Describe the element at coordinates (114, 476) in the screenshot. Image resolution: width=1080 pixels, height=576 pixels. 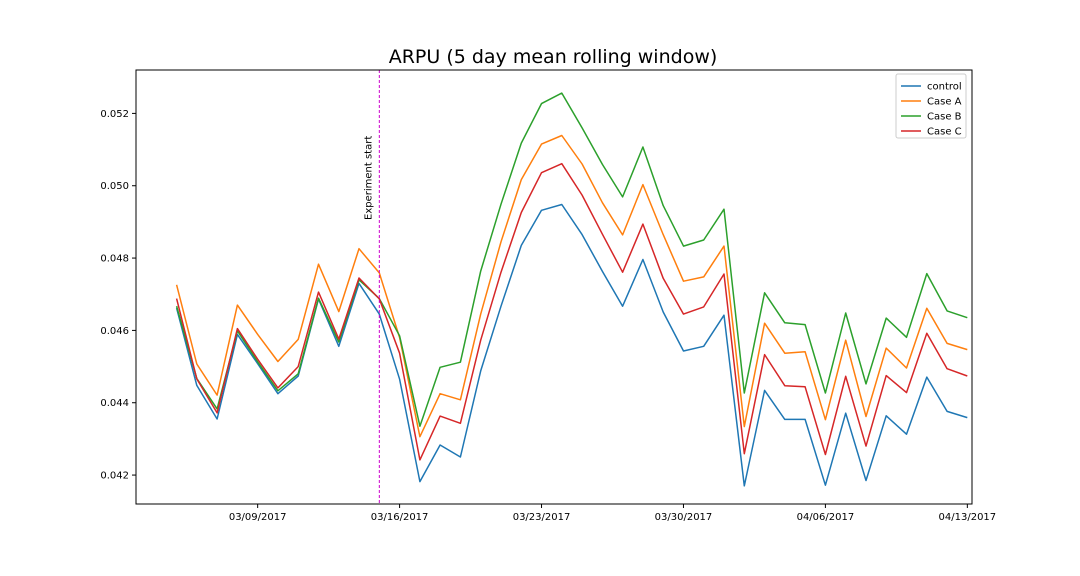
I see `y-tick-label: 0.042` at that location.